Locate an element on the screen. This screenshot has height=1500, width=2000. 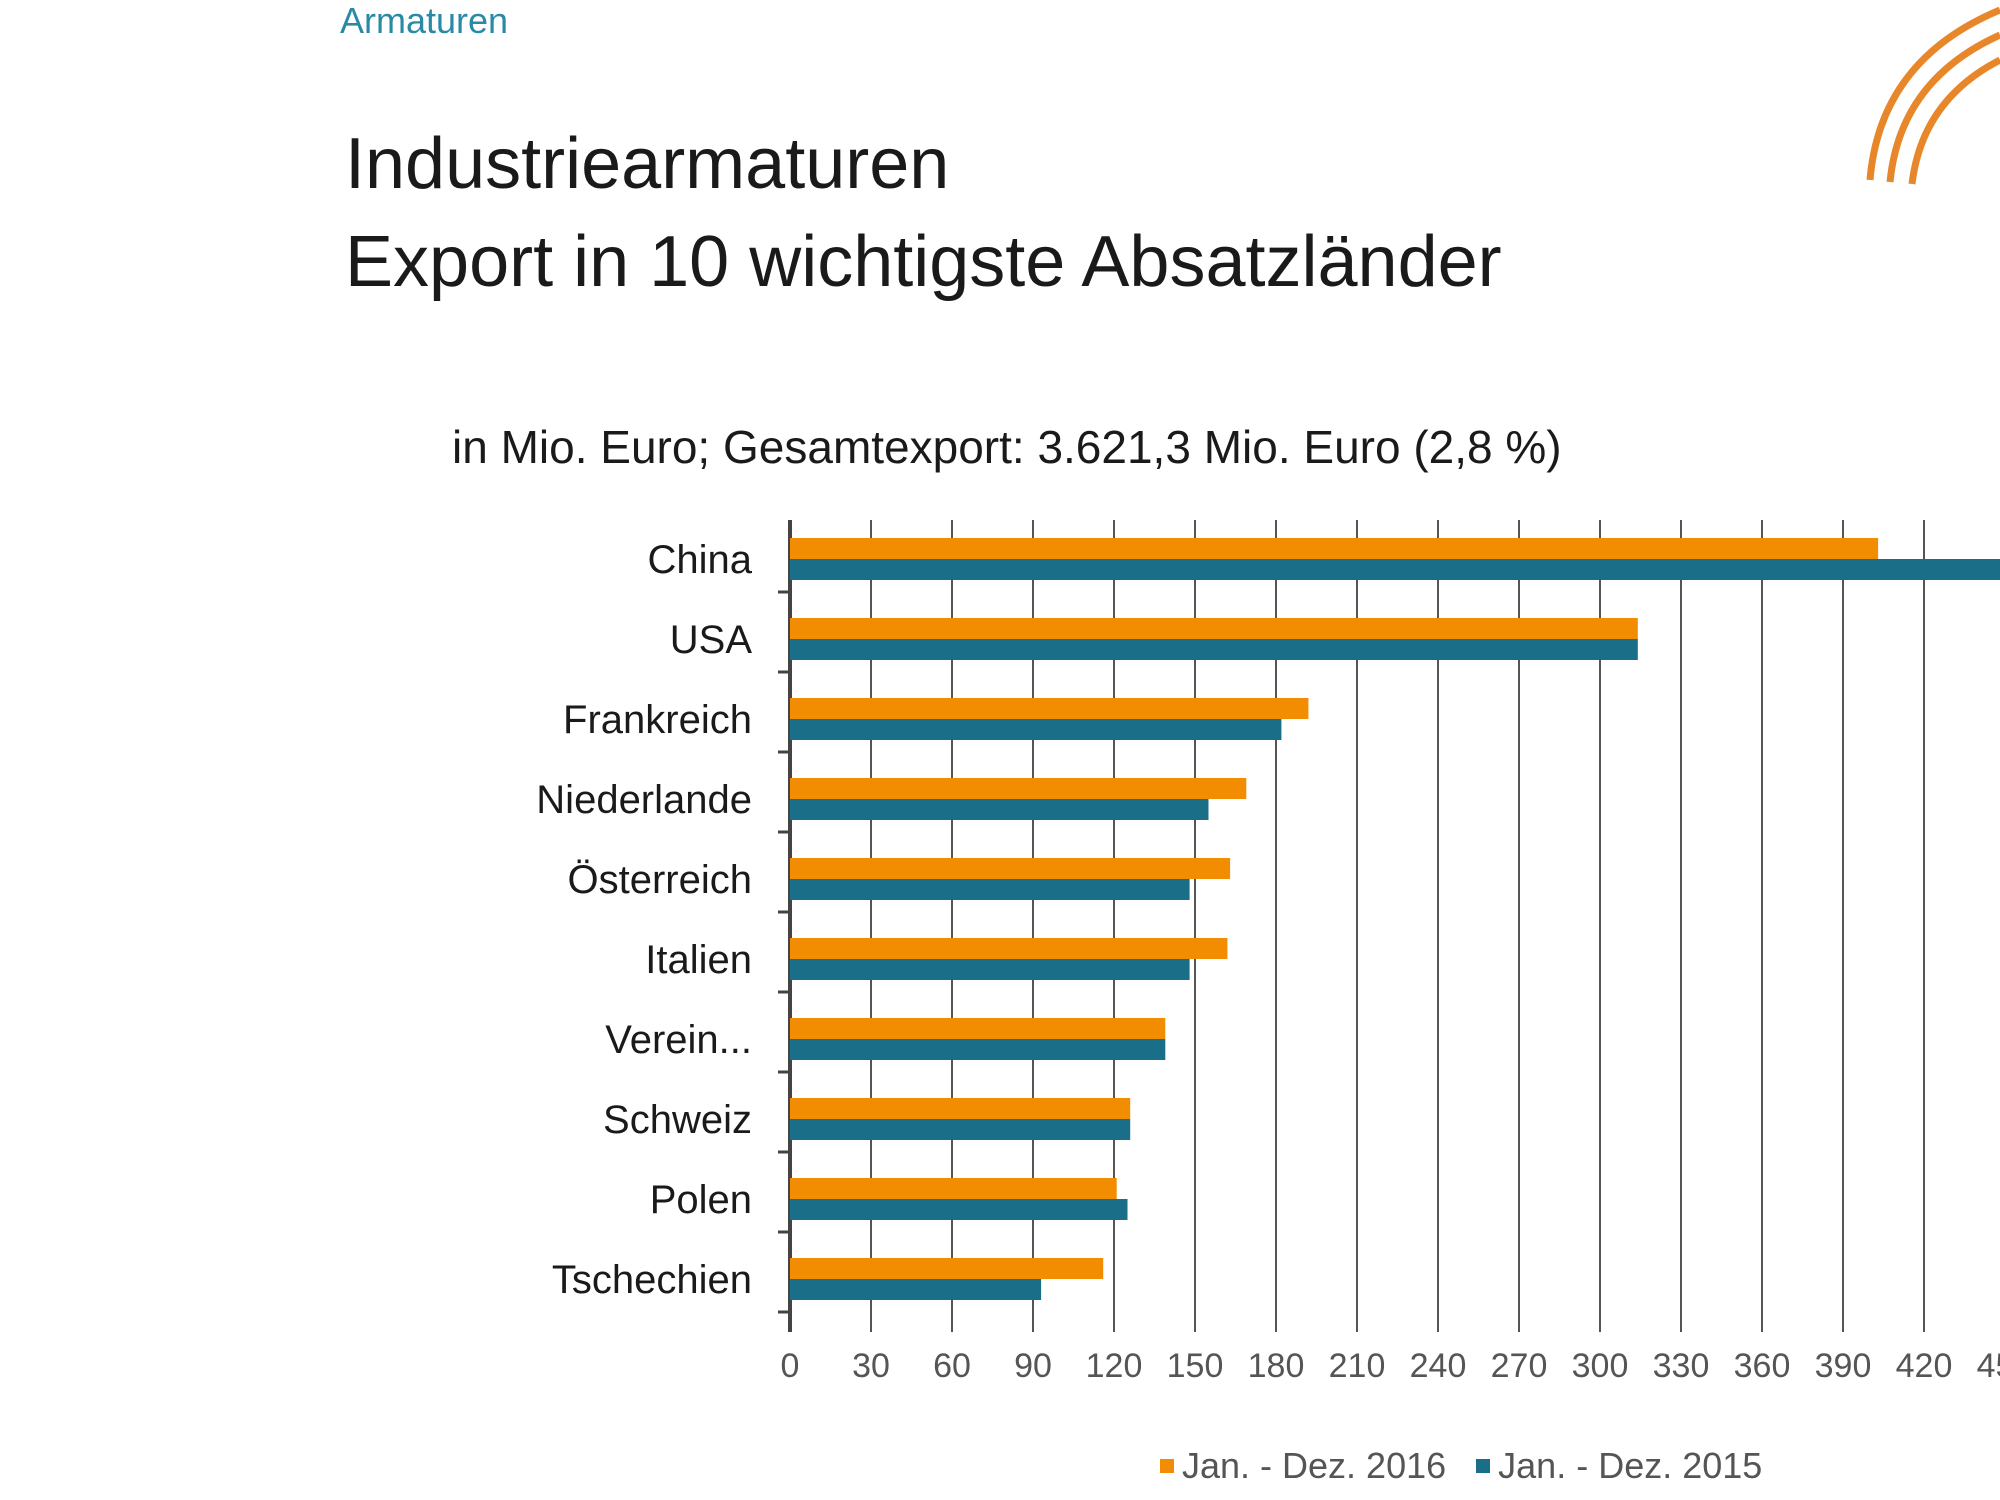
category-label: Tschechien is located at coordinates (652, 1280).